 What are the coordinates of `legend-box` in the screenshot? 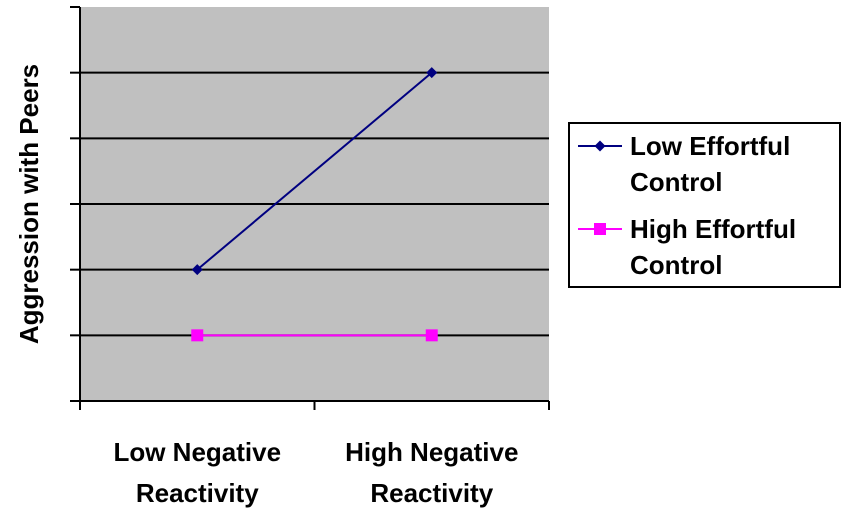 It's located at (704, 205).